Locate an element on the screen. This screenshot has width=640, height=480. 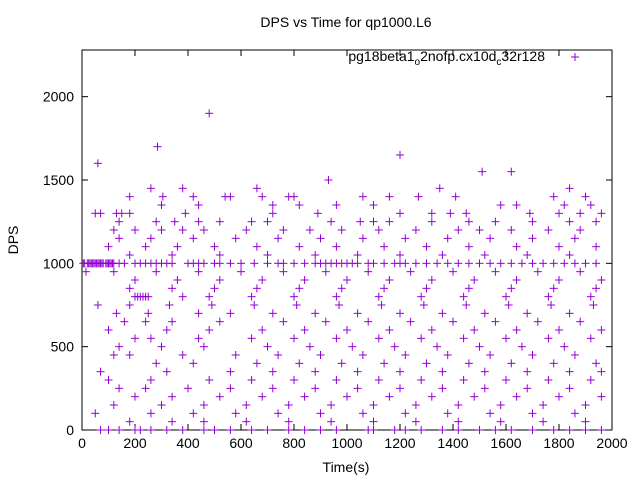
legend-label: pg18beta1o2nofp.cx10dc32r128 is located at coordinates (446, 58).